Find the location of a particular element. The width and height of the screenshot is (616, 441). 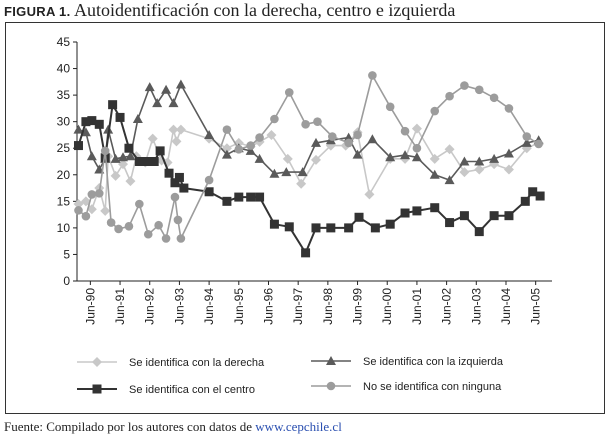

legend-label: Se identifica con la derecha is located at coordinates (197, 363).